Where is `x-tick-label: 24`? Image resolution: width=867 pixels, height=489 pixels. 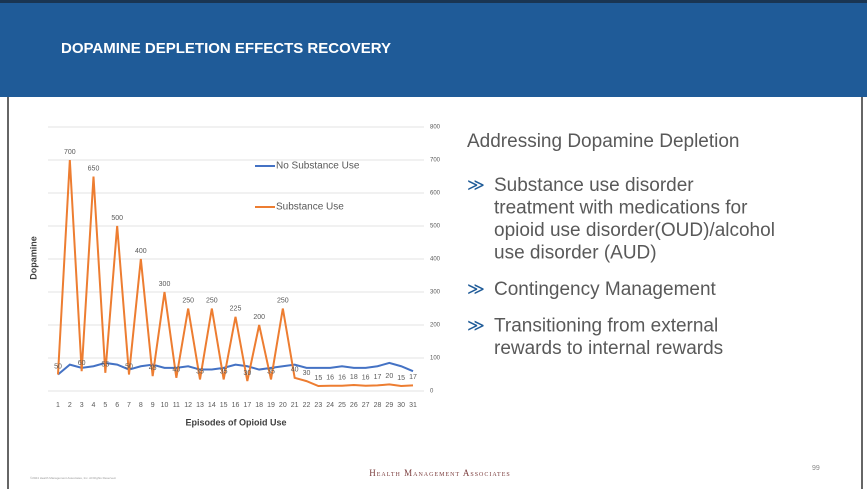
x-tick-label: 24 is located at coordinates (330, 405).